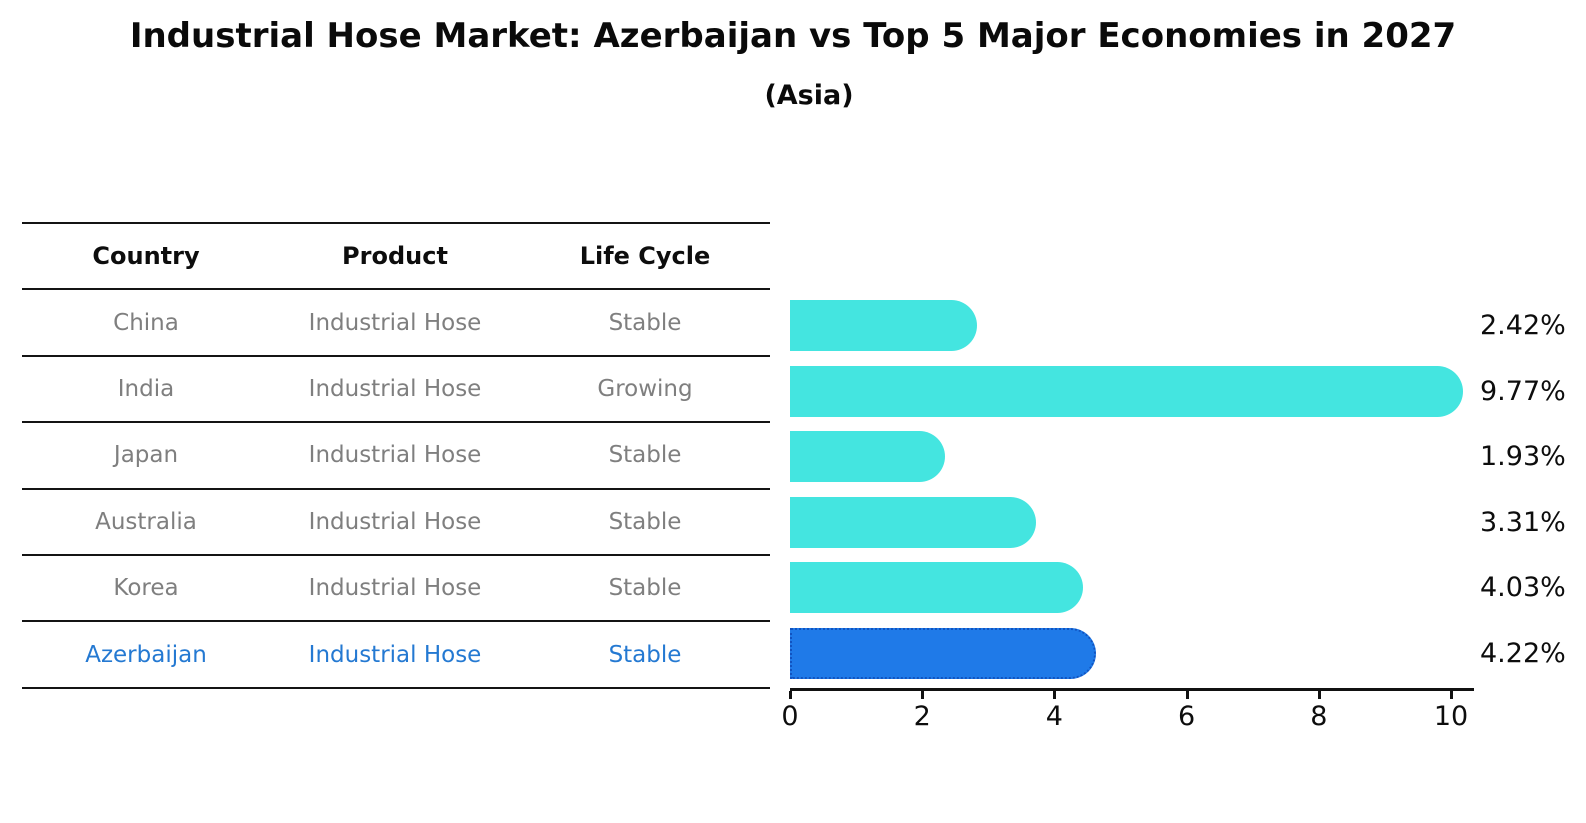  Describe the element at coordinates (645, 256) in the screenshot. I see `column-header-life-cycle: Life Cycle` at that location.